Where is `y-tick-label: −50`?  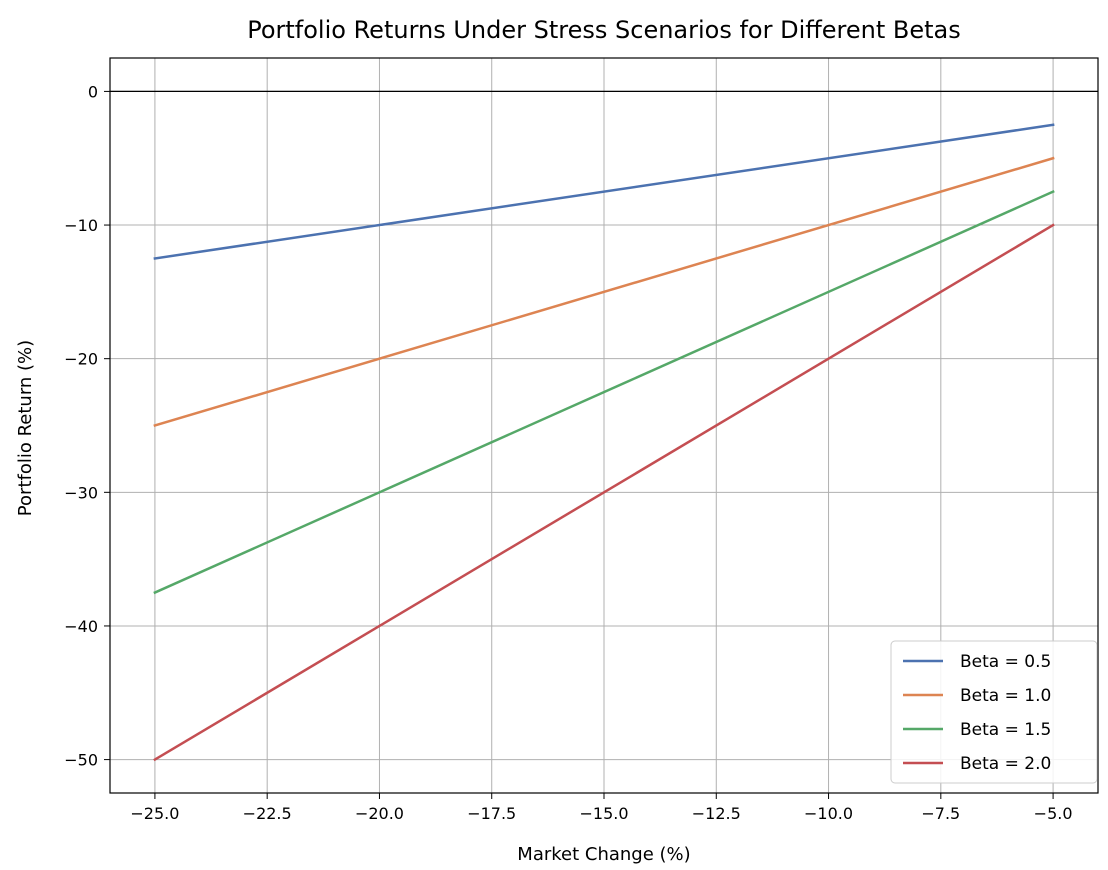
y-tick-label: −50 is located at coordinates (81, 760).